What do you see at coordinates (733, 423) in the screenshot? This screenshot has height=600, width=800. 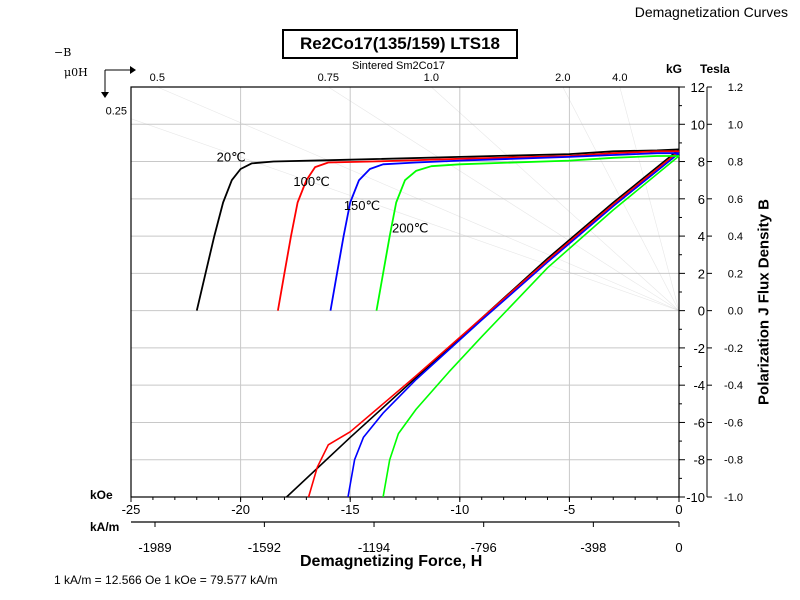 I see `y2-tick-label: -0.6` at bounding box center [733, 423].